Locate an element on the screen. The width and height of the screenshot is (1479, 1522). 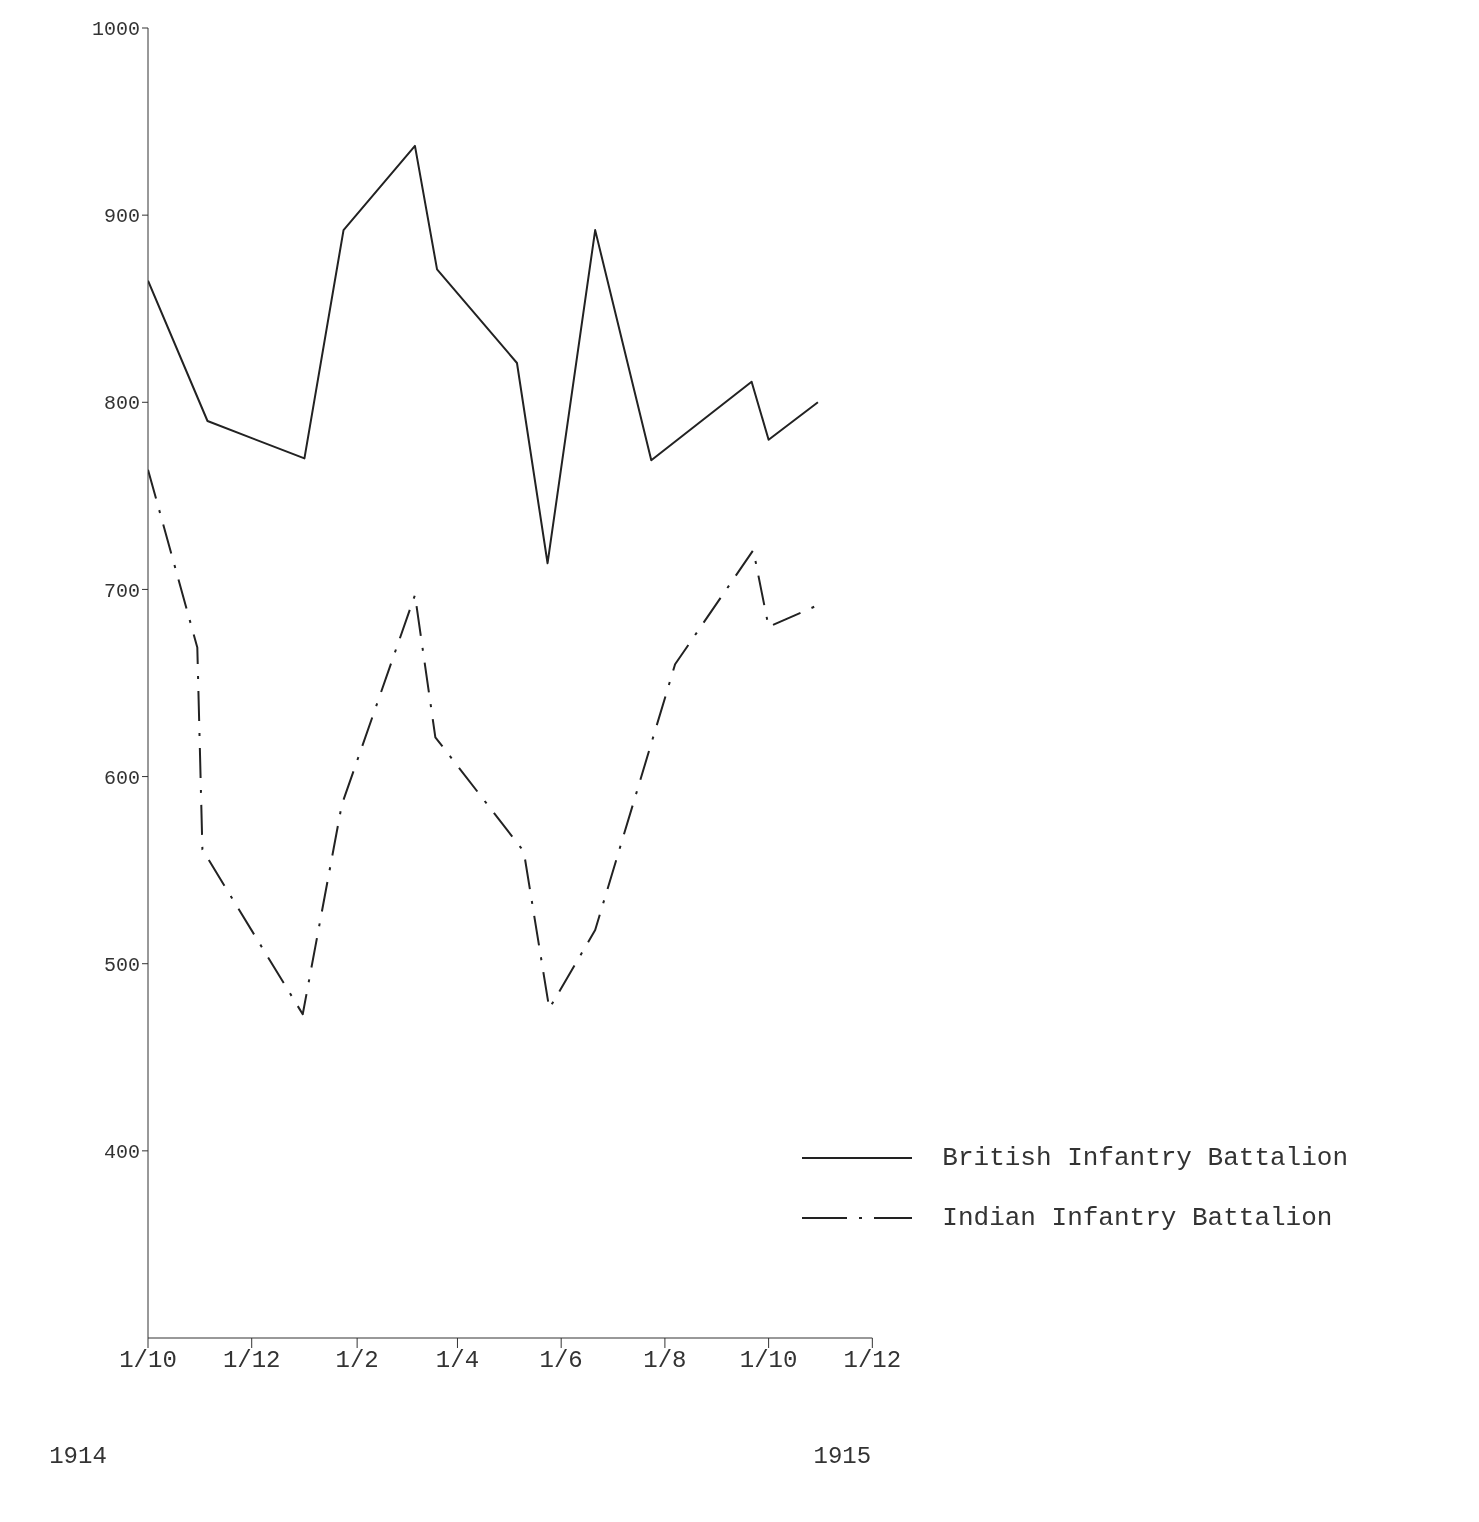
y-tick-label: 800 is located at coordinates (121, 404).